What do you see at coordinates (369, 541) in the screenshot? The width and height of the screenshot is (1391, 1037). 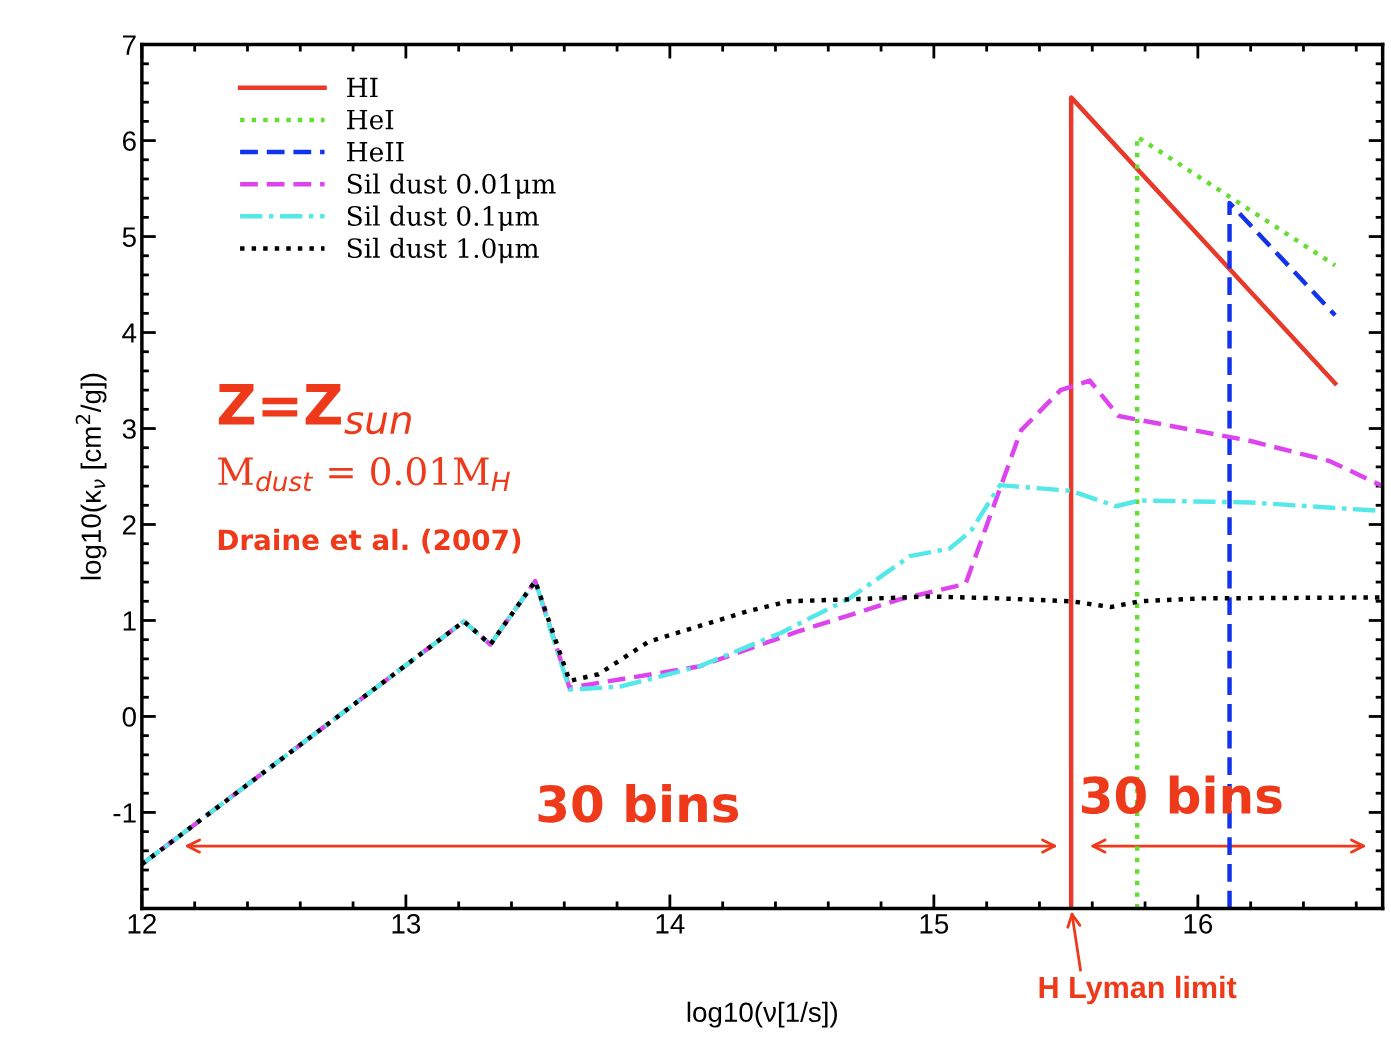 I see `annotation: Draine et al. (2007)` at bounding box center [369, 541].